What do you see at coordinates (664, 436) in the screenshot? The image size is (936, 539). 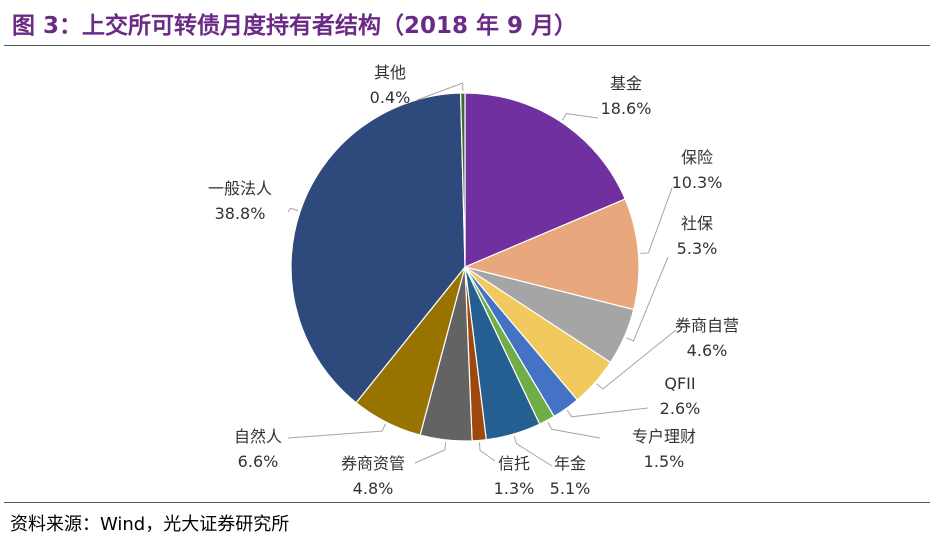 I see `slice-label-5: 专户理财` at bounding box center [664, 436].